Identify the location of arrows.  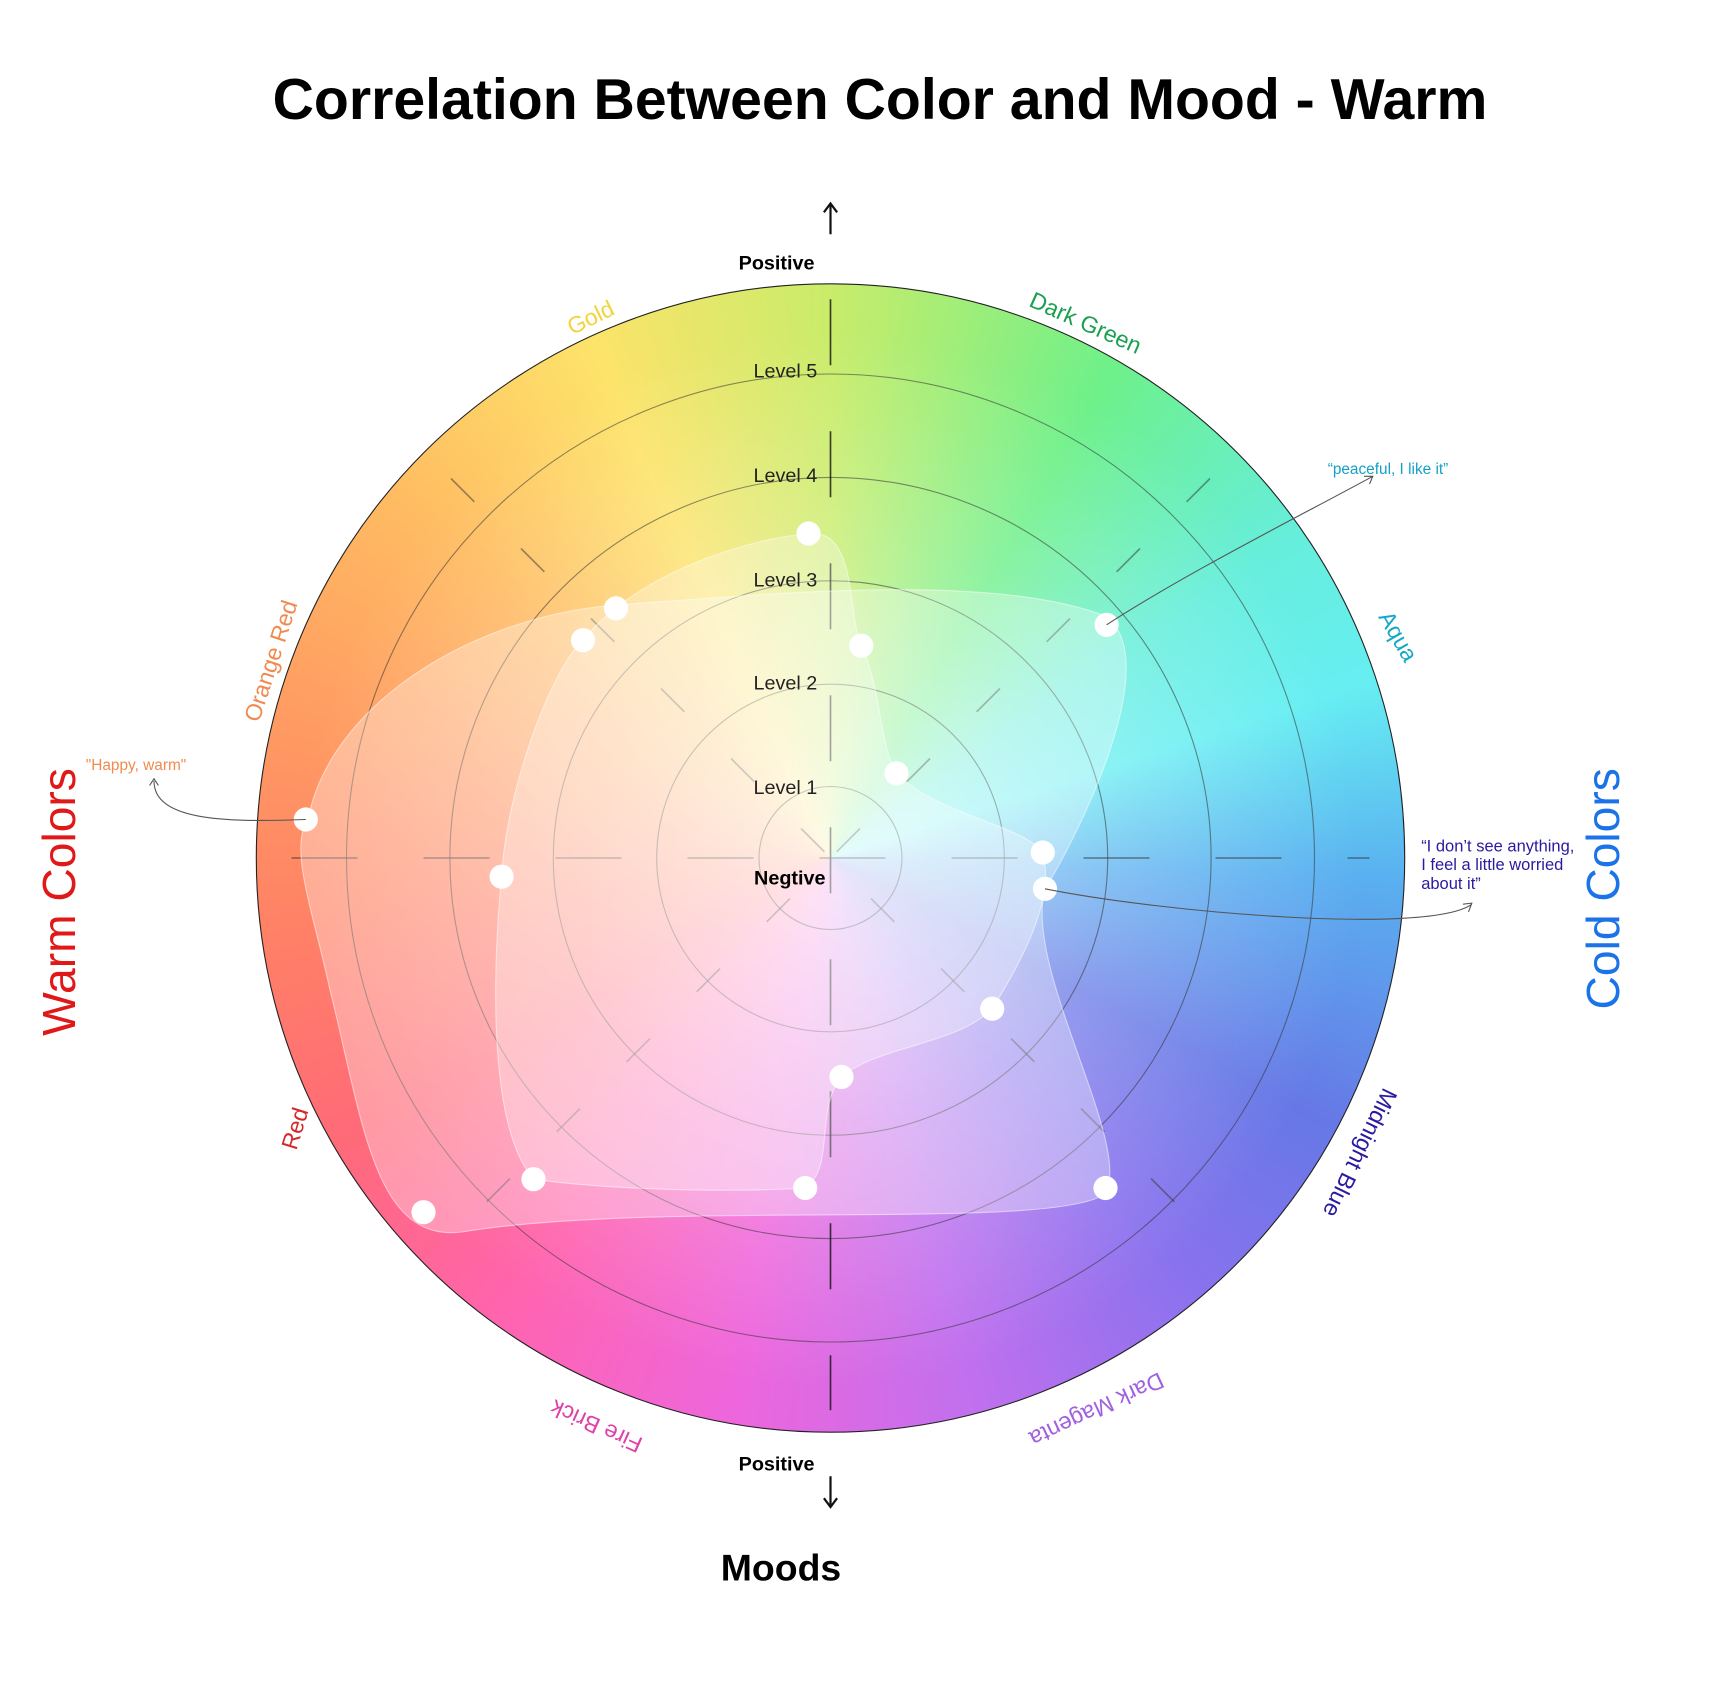
(830, 855).